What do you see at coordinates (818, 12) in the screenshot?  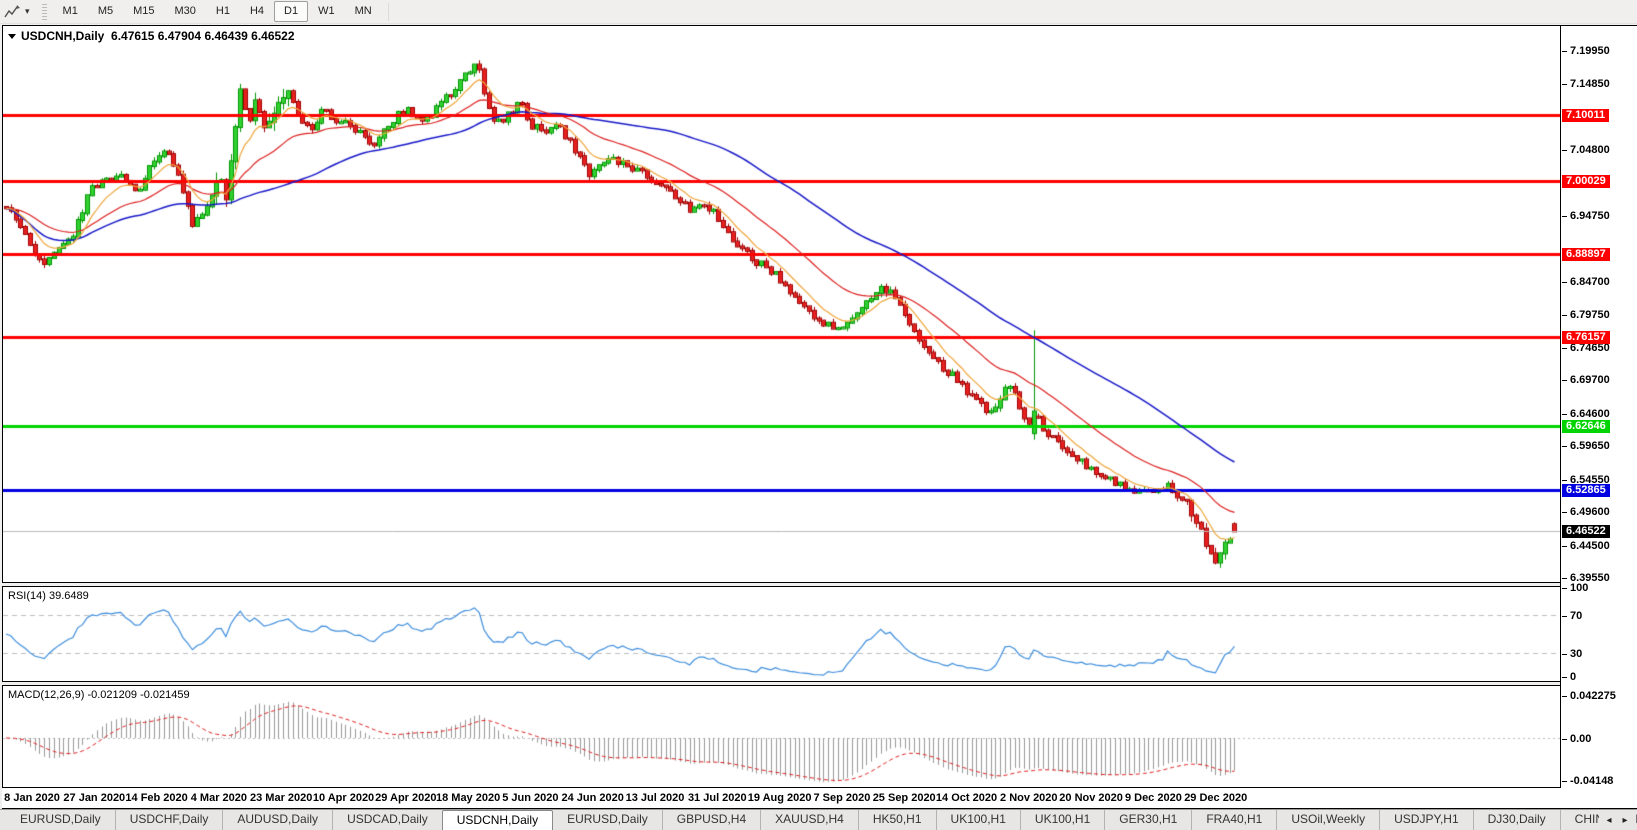 I see `toolbar: ▾ M1 M5 M15 M30 H1 H4 D1 W1 MN` at bounding box center [818, 12].